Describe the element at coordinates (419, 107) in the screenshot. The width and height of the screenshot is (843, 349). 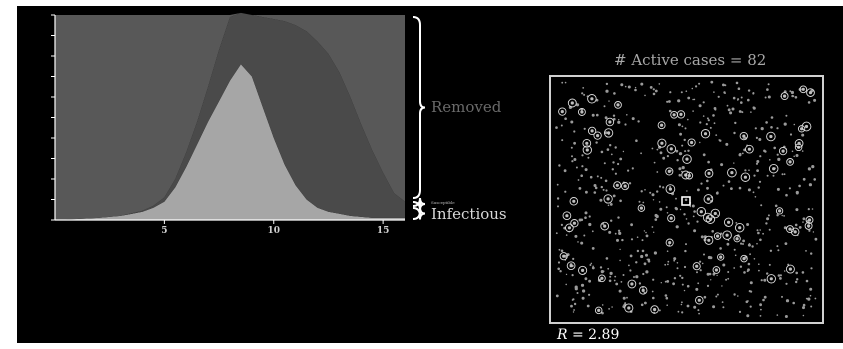
I see `brace-removed` at that location.